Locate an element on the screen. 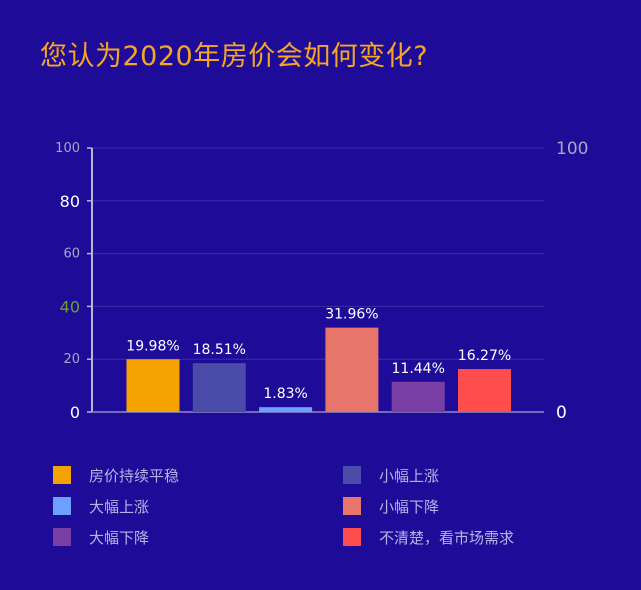 The width and height of the screenshot is (641, 590). legend-item: 大幅下降 is located at coordinates (101, 537).